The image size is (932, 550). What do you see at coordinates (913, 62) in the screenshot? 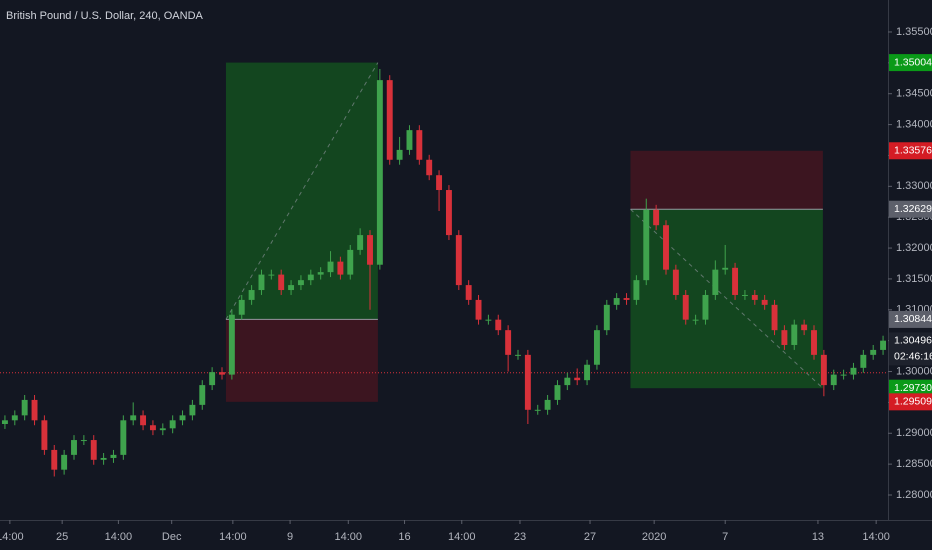
I see `price-tag-label: 1.35004` at bounding box center [913, 62].